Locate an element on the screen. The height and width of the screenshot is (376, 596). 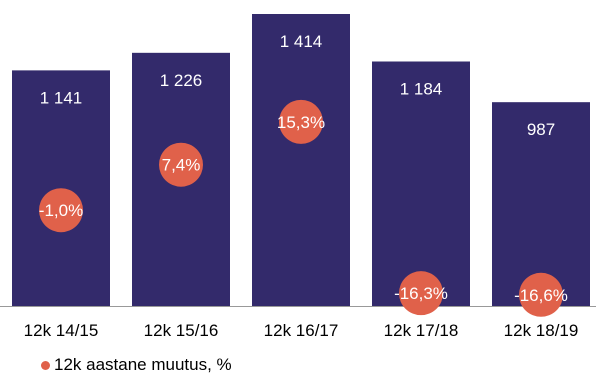
change-value-label: 15,3% is located at coordinates (301, 122).